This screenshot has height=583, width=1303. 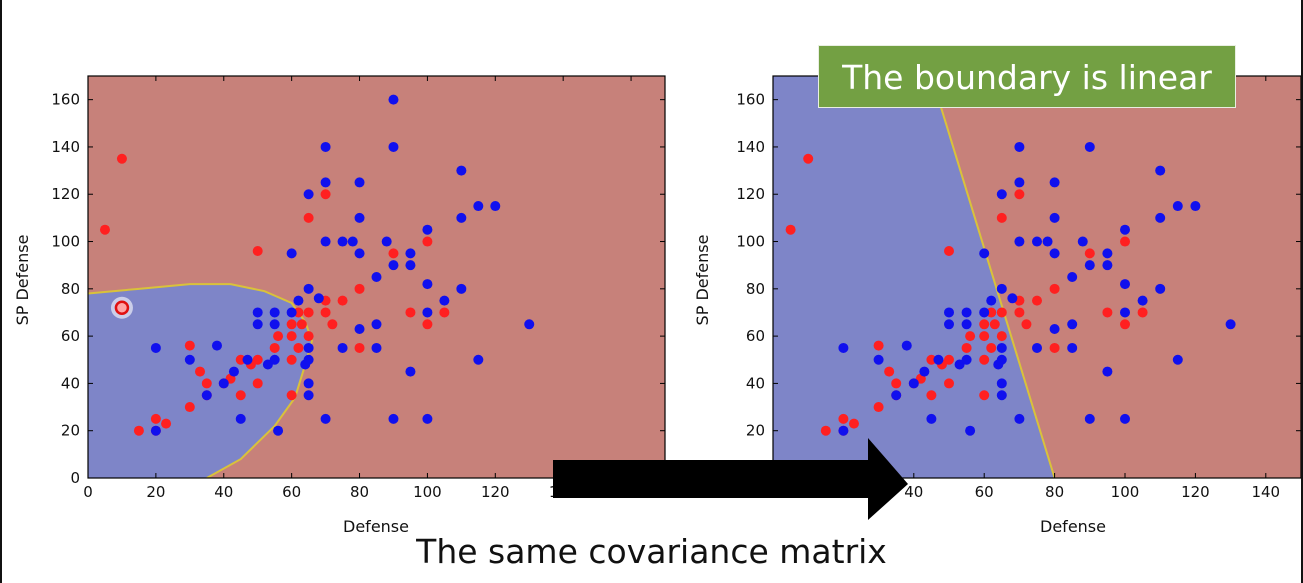 What do you see at coordinates (70, 289) in the screenshot?
I see `y-tick-label: 80` at bounding box center [70, 289].